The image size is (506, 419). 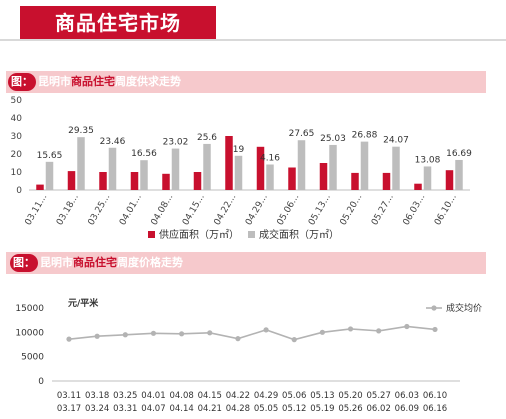 I want to click on chart-title-price: 昆明市商品住宅周度价格走势, so click(x=111, y=263).